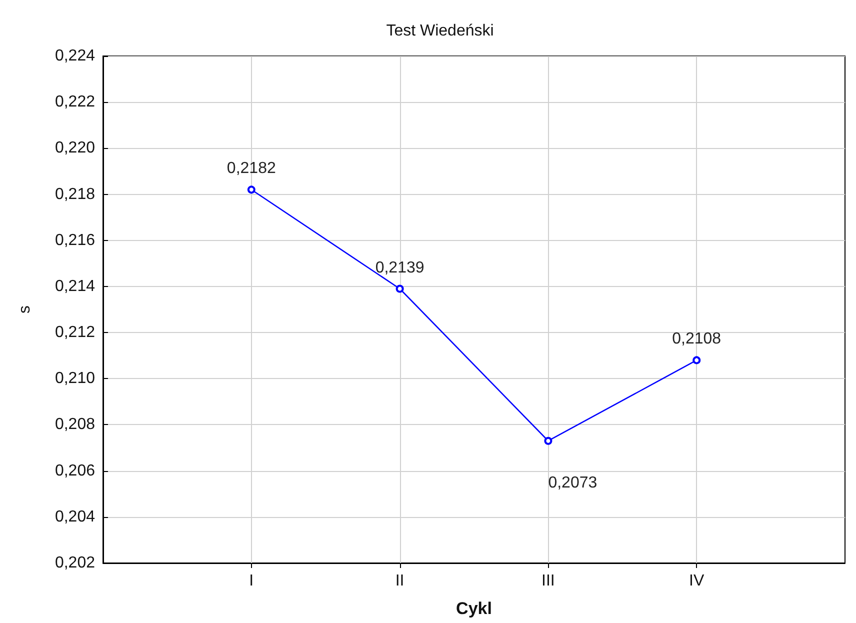 This screenshot has width=856, height=623. What do you see at coordinates (399, 581) in the screenshot?
I see `x-tick-label: II` at bounding box center [399, 581].